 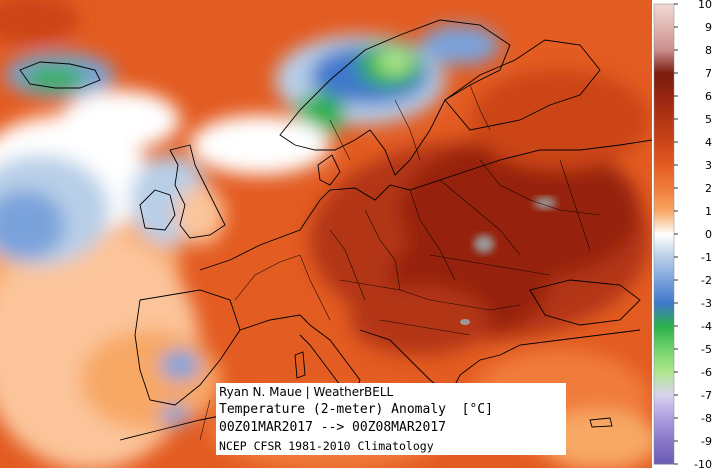 What do you see at coordinates (708, 119) in the screenshot?
I see `colorbar-tick-label: 5` at bounding box center [708, 119].